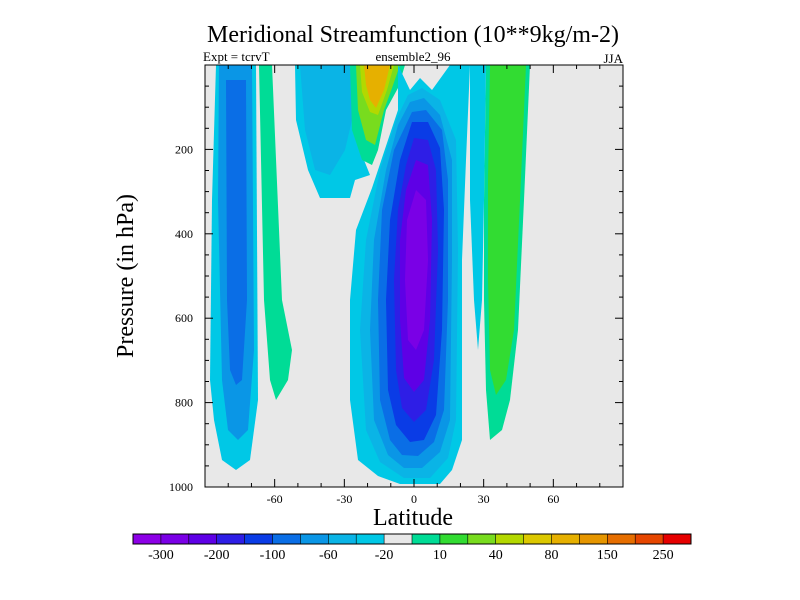 Image resolution: width=800 pixels, height=600 pixels. What do you see at coordinates (344, 499) in the screenshot?
I see `x-tick-label: -30` at bounding box center [344, 499].